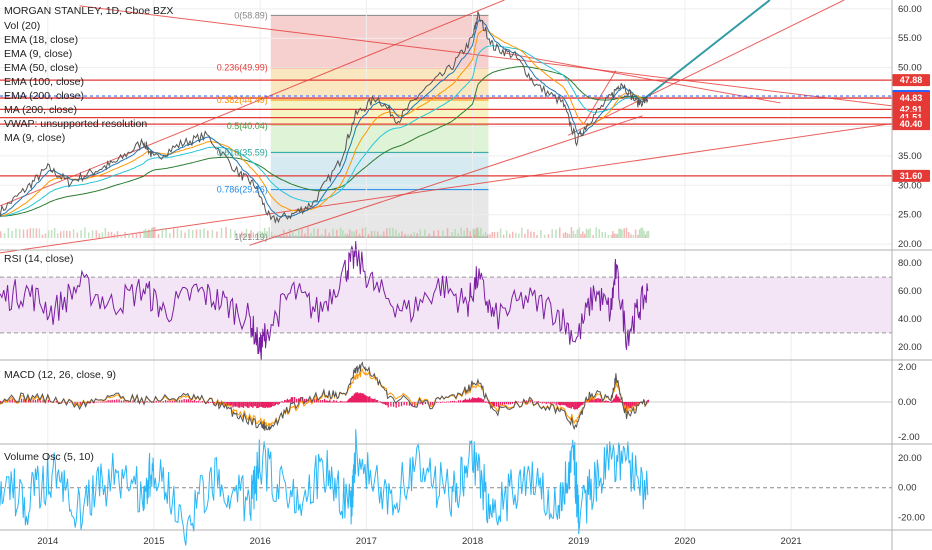  I want to click on volume-osc-tick-label: -20.00, so click(911, 518).